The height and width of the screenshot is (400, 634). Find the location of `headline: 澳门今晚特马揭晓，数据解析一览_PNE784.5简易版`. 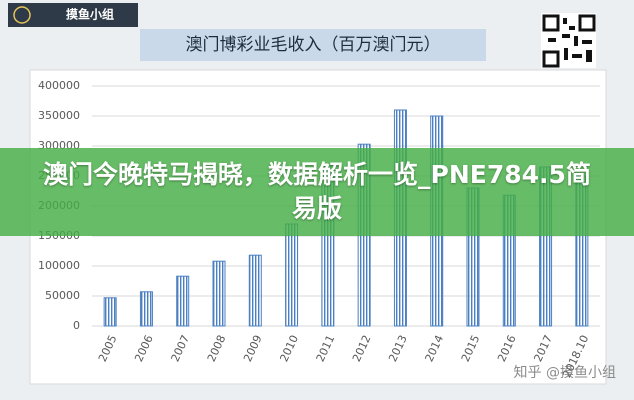

headline: 澳门今晚特马揭晓，数据解析一览_PNE784.5简易版 is located at coordinates (317, 191).